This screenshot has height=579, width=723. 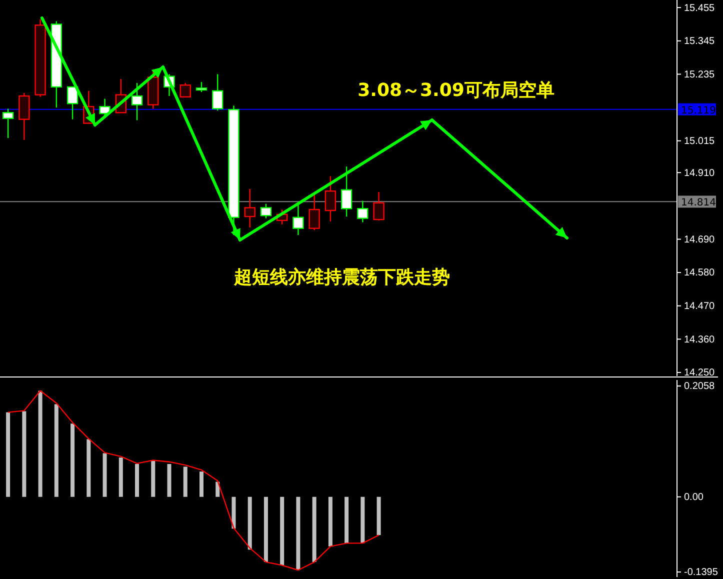 I want to click on y-tick-label: 14.910, so click(x=700, y=173).